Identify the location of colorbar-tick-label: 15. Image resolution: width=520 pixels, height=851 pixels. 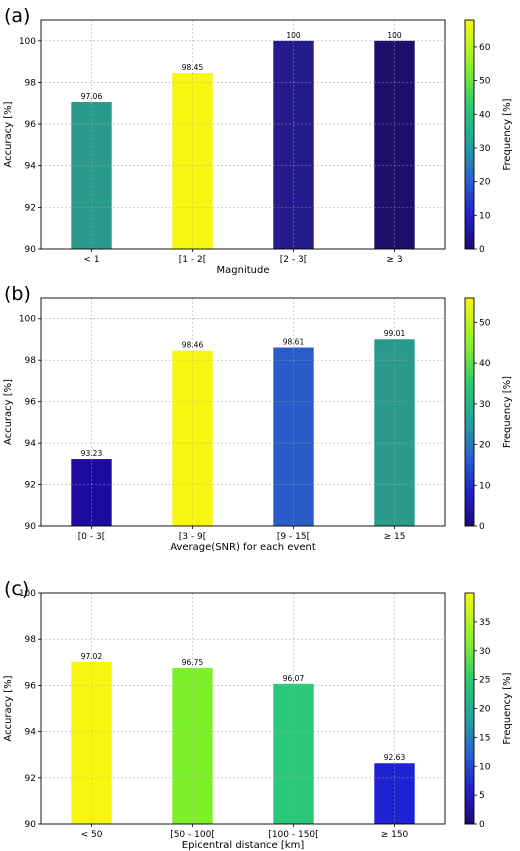
(484, 738).